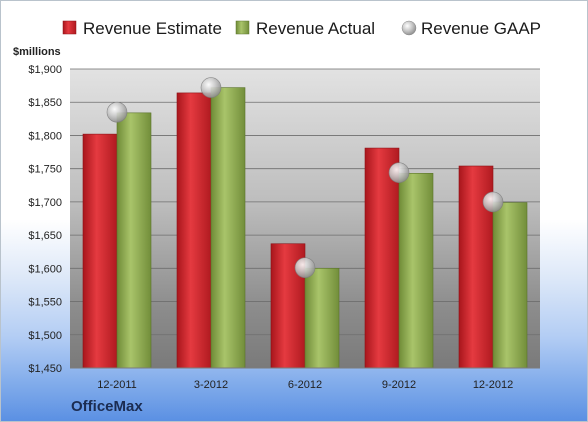  What do you see at coordinates (45, 136) in the screenshot?
I see `y-tick-label: $1,800` at bounding box center [45, 136].